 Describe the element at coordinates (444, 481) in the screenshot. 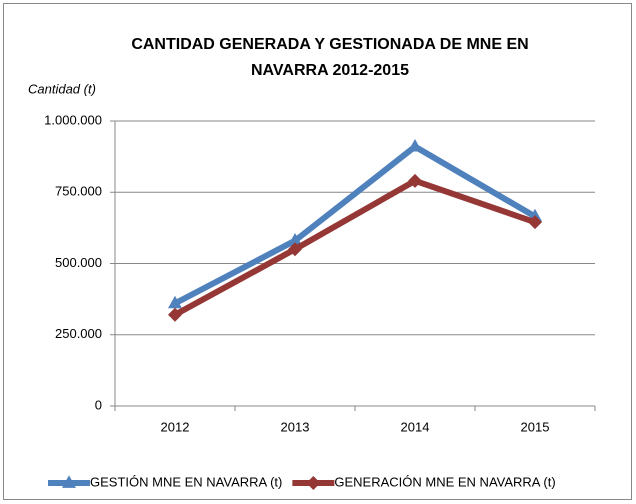

I see `legend-label: GENERACIÓN MNE EN NAVARRA (t)` at that location.